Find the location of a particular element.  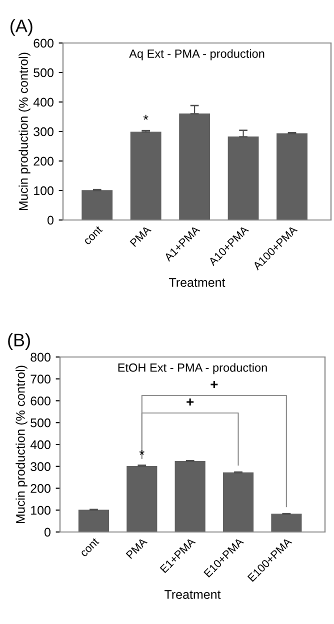

chart-title: Aq Ext - PMA - production is located at coordinates (196, 54).